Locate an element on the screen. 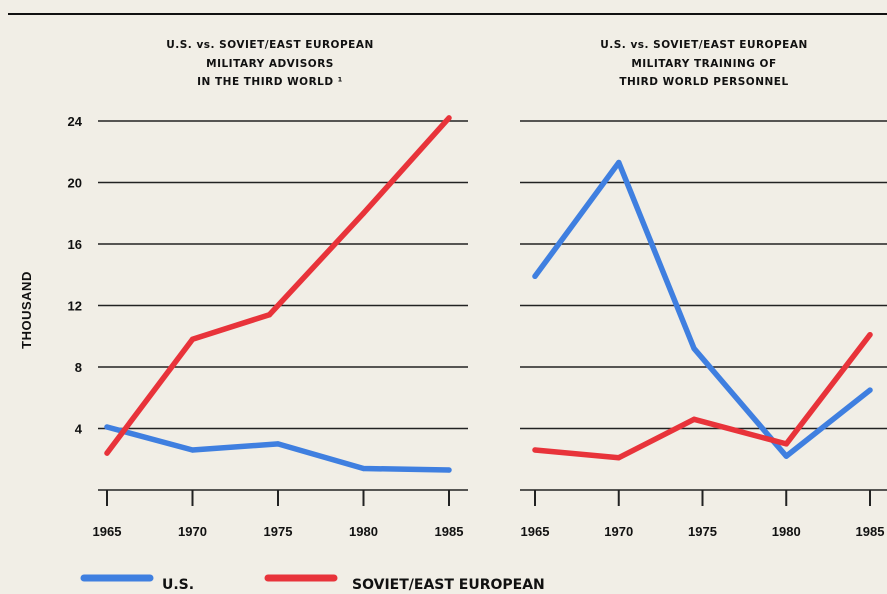  y-tick-label: 8 is located at coordinates (78, 367).